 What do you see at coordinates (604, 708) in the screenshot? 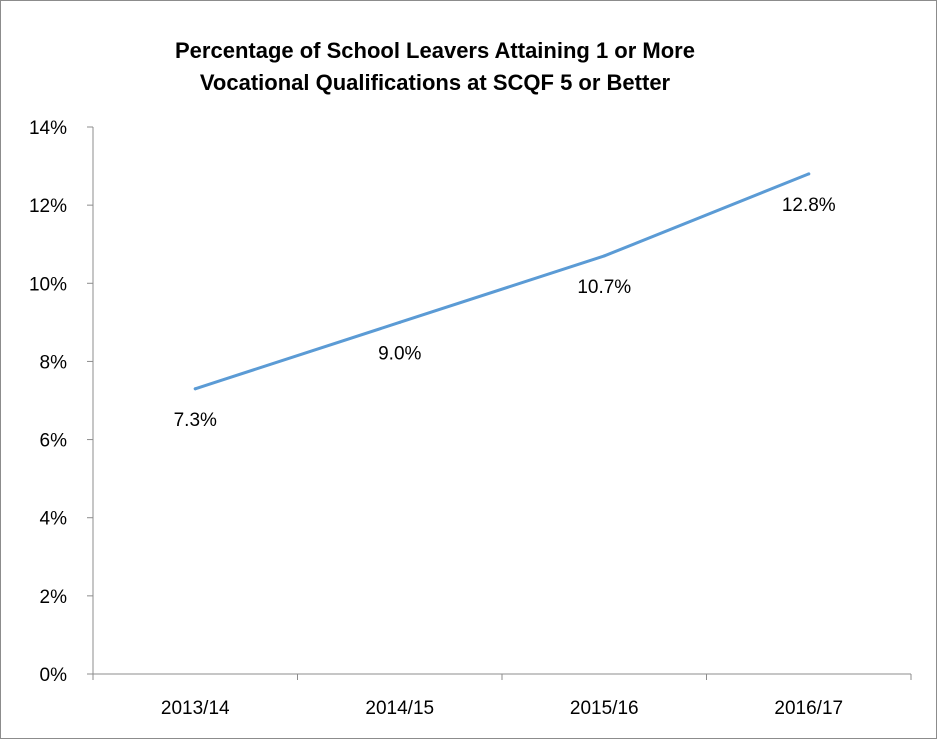
I see `x-tick-label: 2015/16` at bounding box center [604, 708].